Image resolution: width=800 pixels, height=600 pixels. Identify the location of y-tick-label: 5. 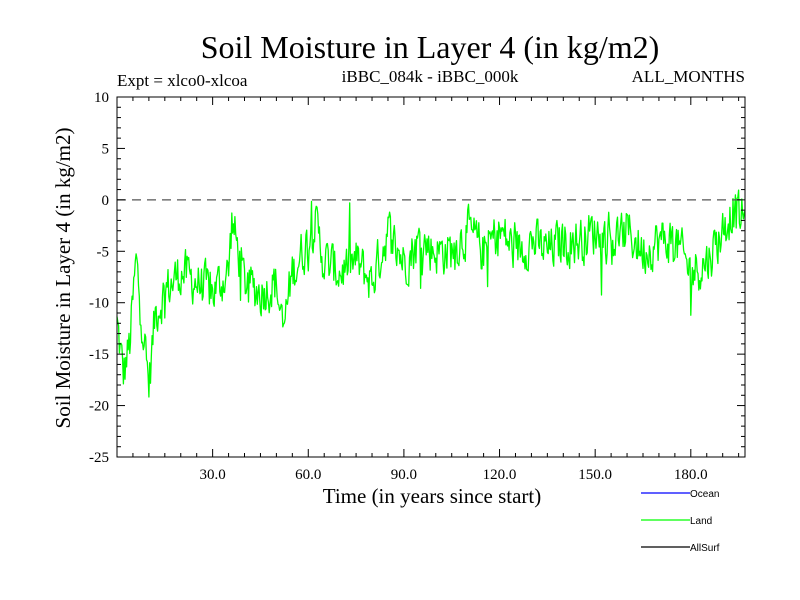
(106, 149).